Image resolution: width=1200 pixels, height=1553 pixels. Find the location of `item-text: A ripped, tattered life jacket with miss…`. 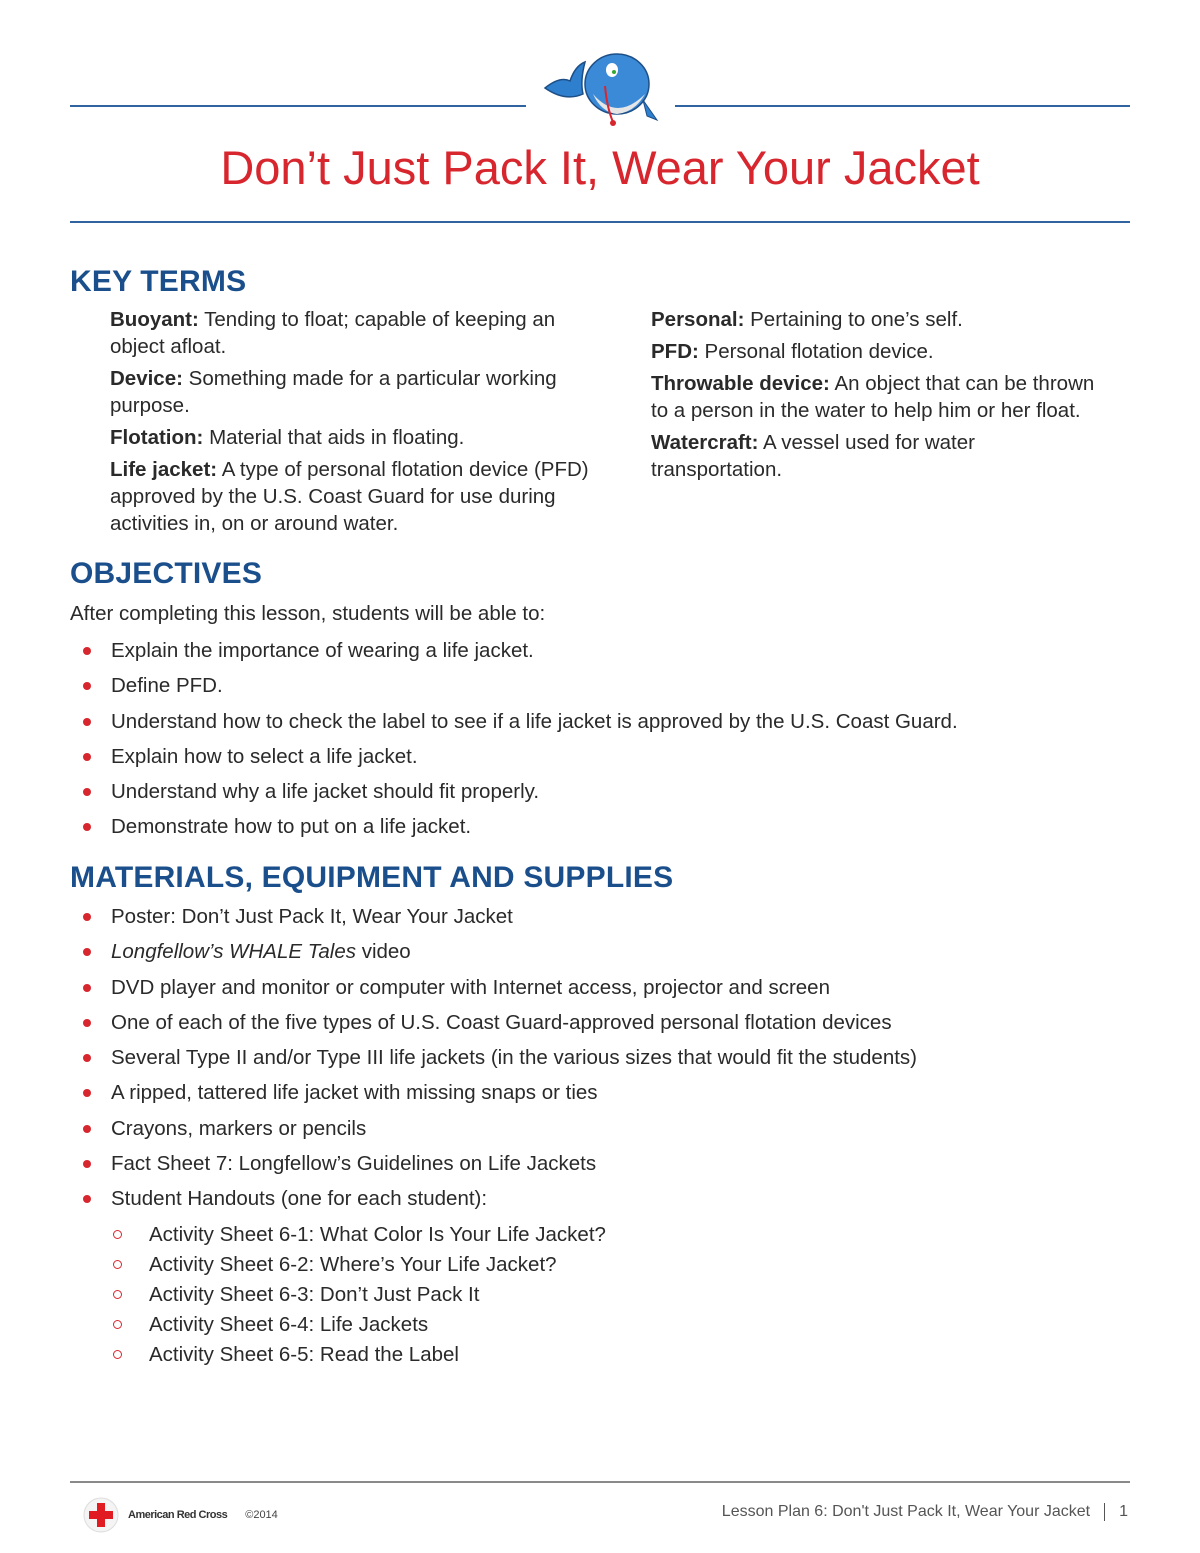

item-text: A ripped, tattered life jacket with miss… is located at coordinates (354, 1093).